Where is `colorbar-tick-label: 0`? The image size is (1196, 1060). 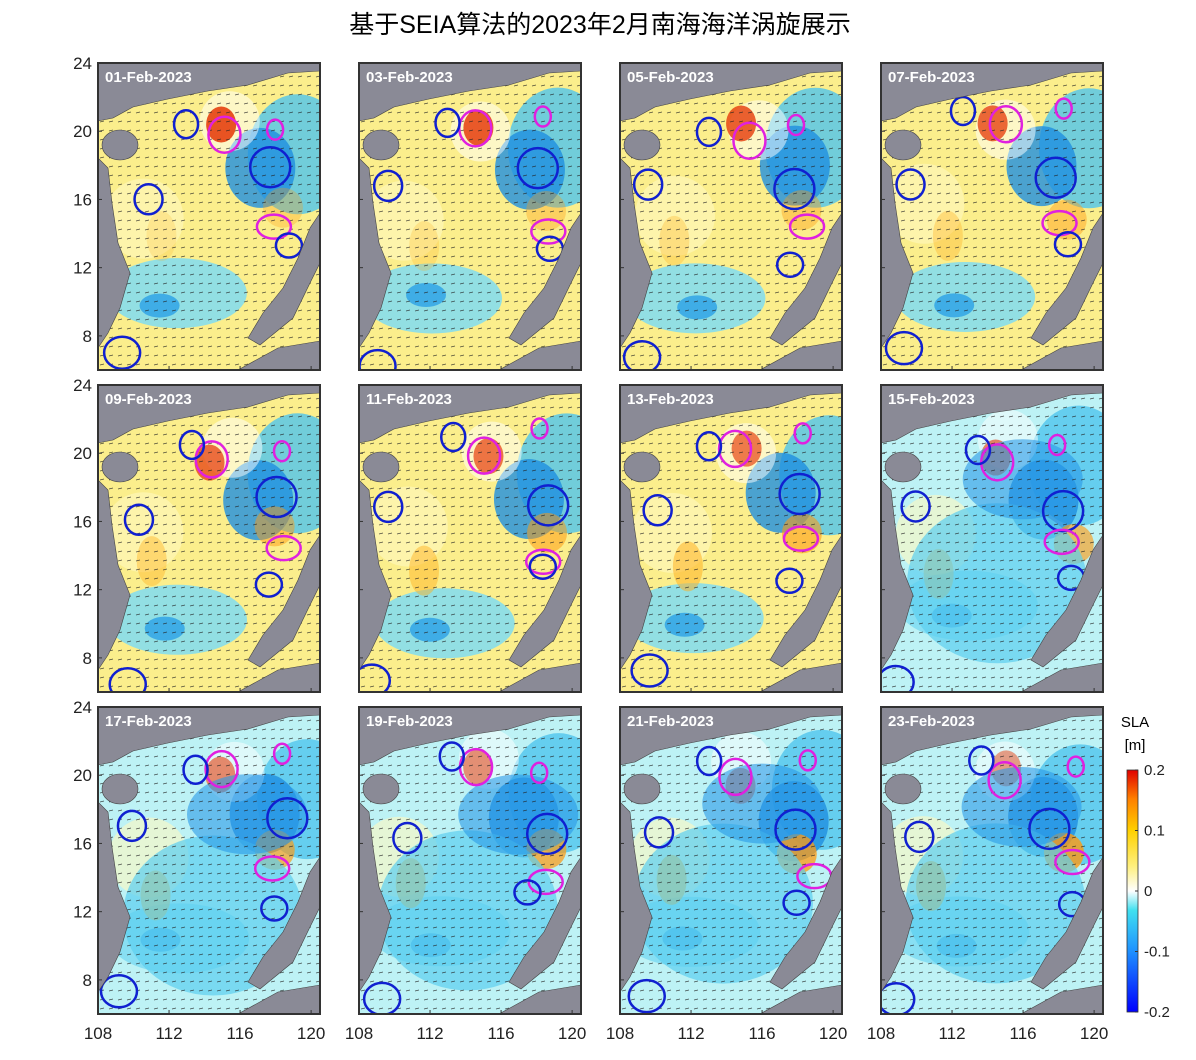
colorbar-tick-label: 0 is located at coordinates (1148, 891).